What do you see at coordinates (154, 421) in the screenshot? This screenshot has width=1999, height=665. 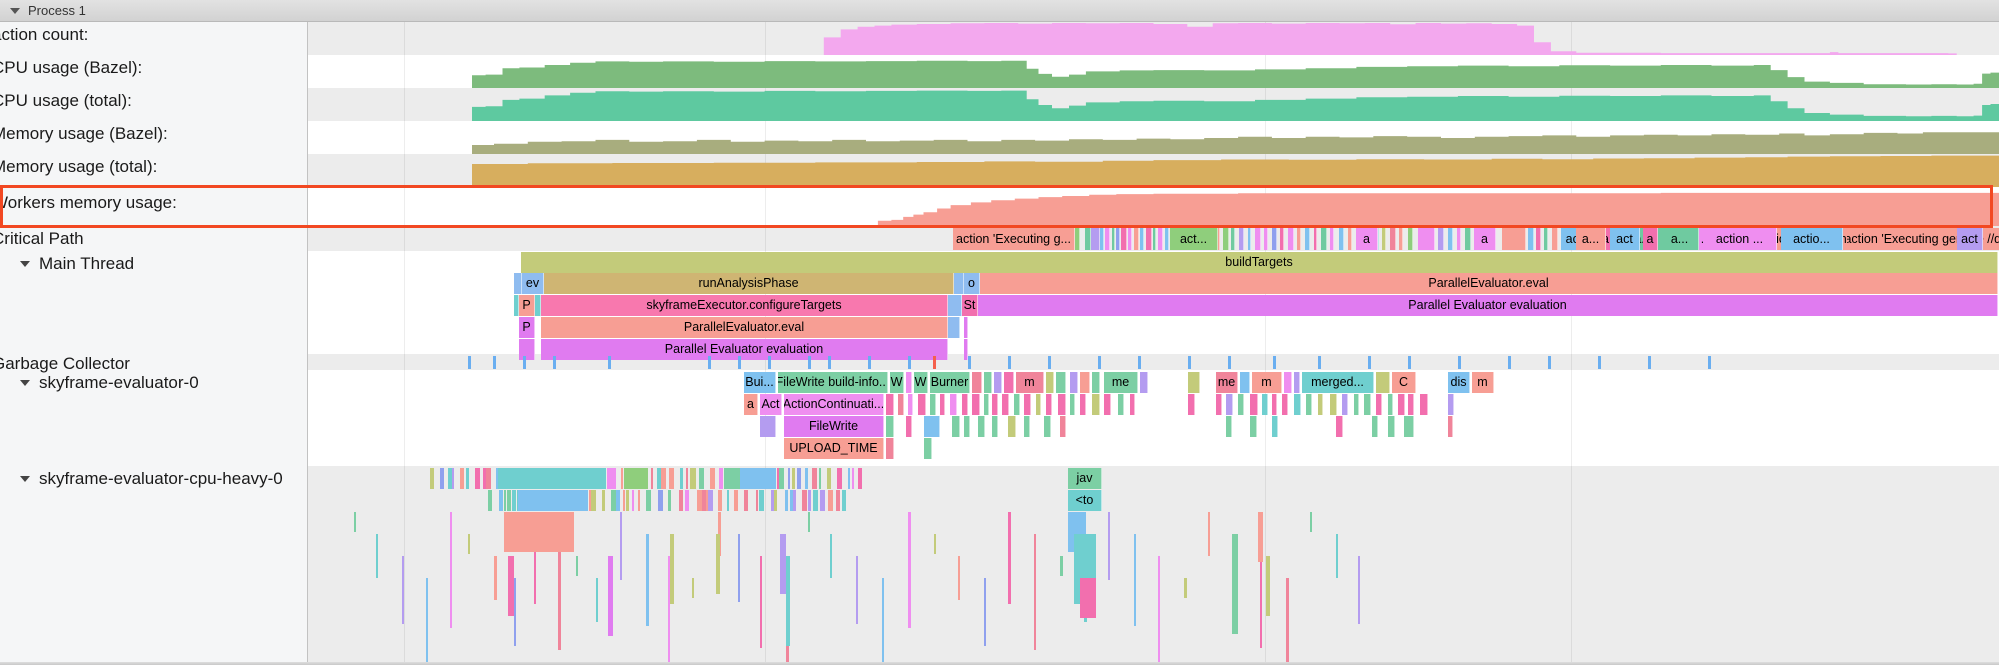 I see `track-label-skyframe-evaluator-0: skyframe-evaluator-0` at bounding box center [154, 421].